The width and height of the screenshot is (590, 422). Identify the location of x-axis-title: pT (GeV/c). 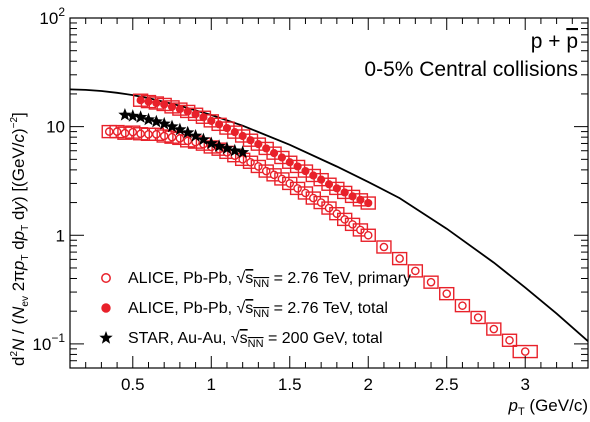
(548, 407).